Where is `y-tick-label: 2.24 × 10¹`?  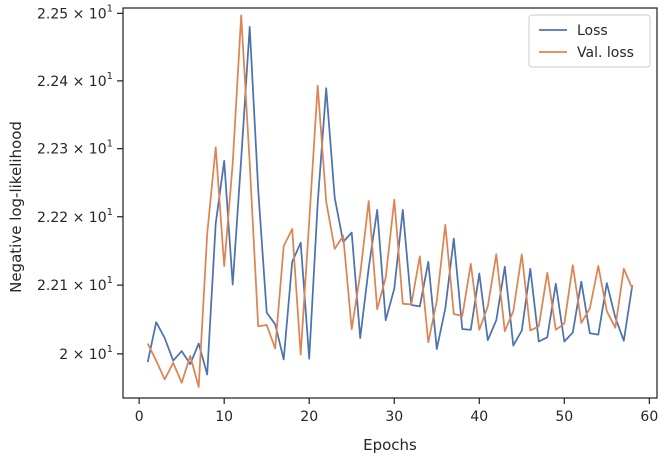
y-tick-label: 2.24 × 10¹ is located at coordinates (75, 80).